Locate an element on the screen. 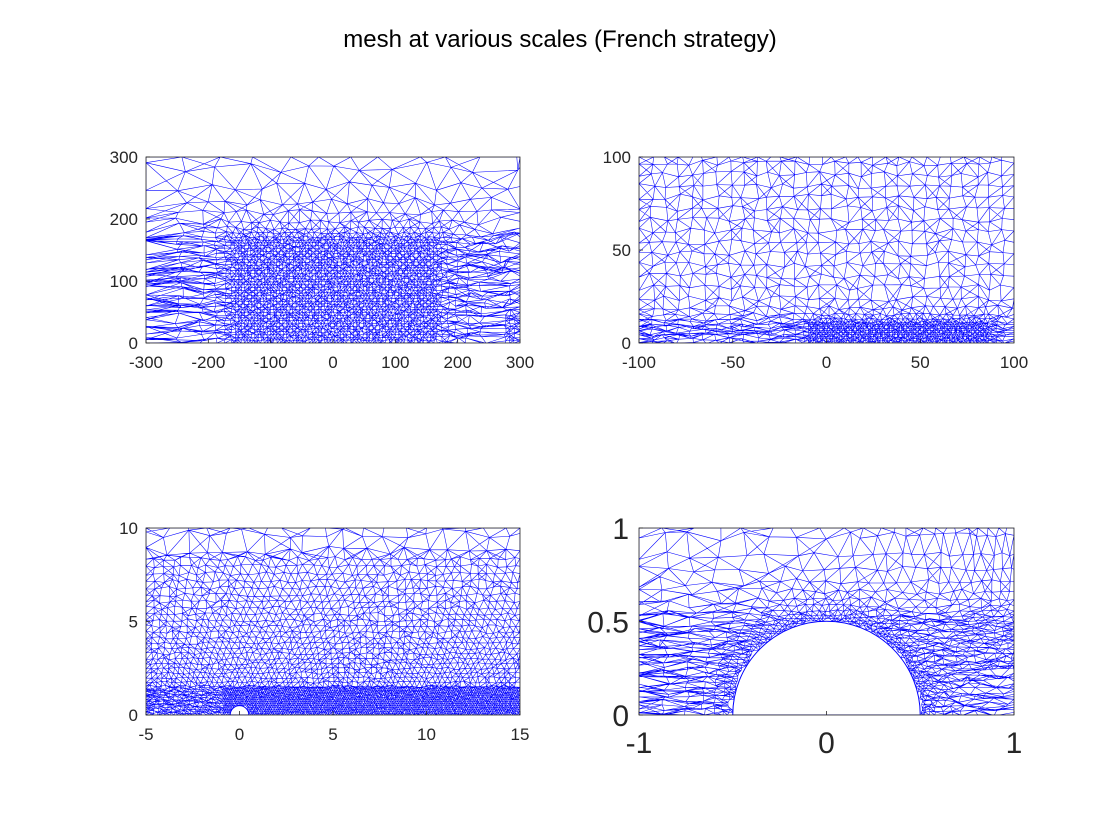  figure-title: mesh at various scales (French strategy) is located at coordinates (560, 39).